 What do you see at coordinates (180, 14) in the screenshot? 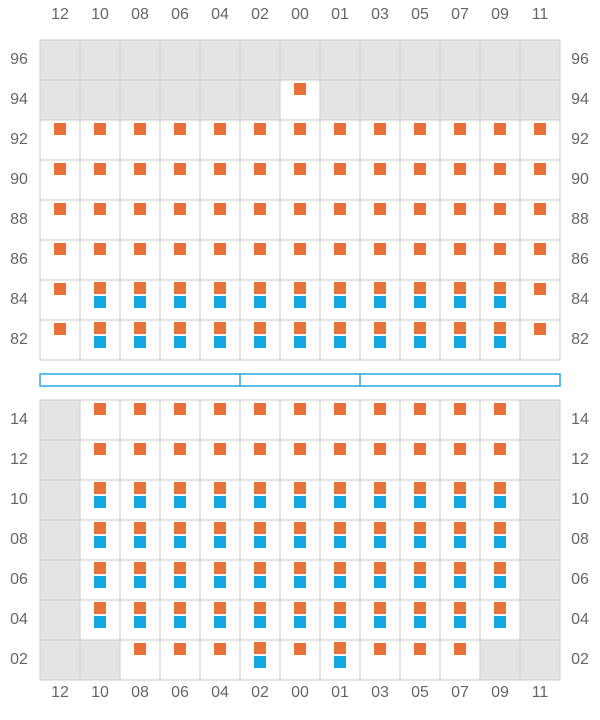
I see `column-label: 06` at bounding box center [180, 14].